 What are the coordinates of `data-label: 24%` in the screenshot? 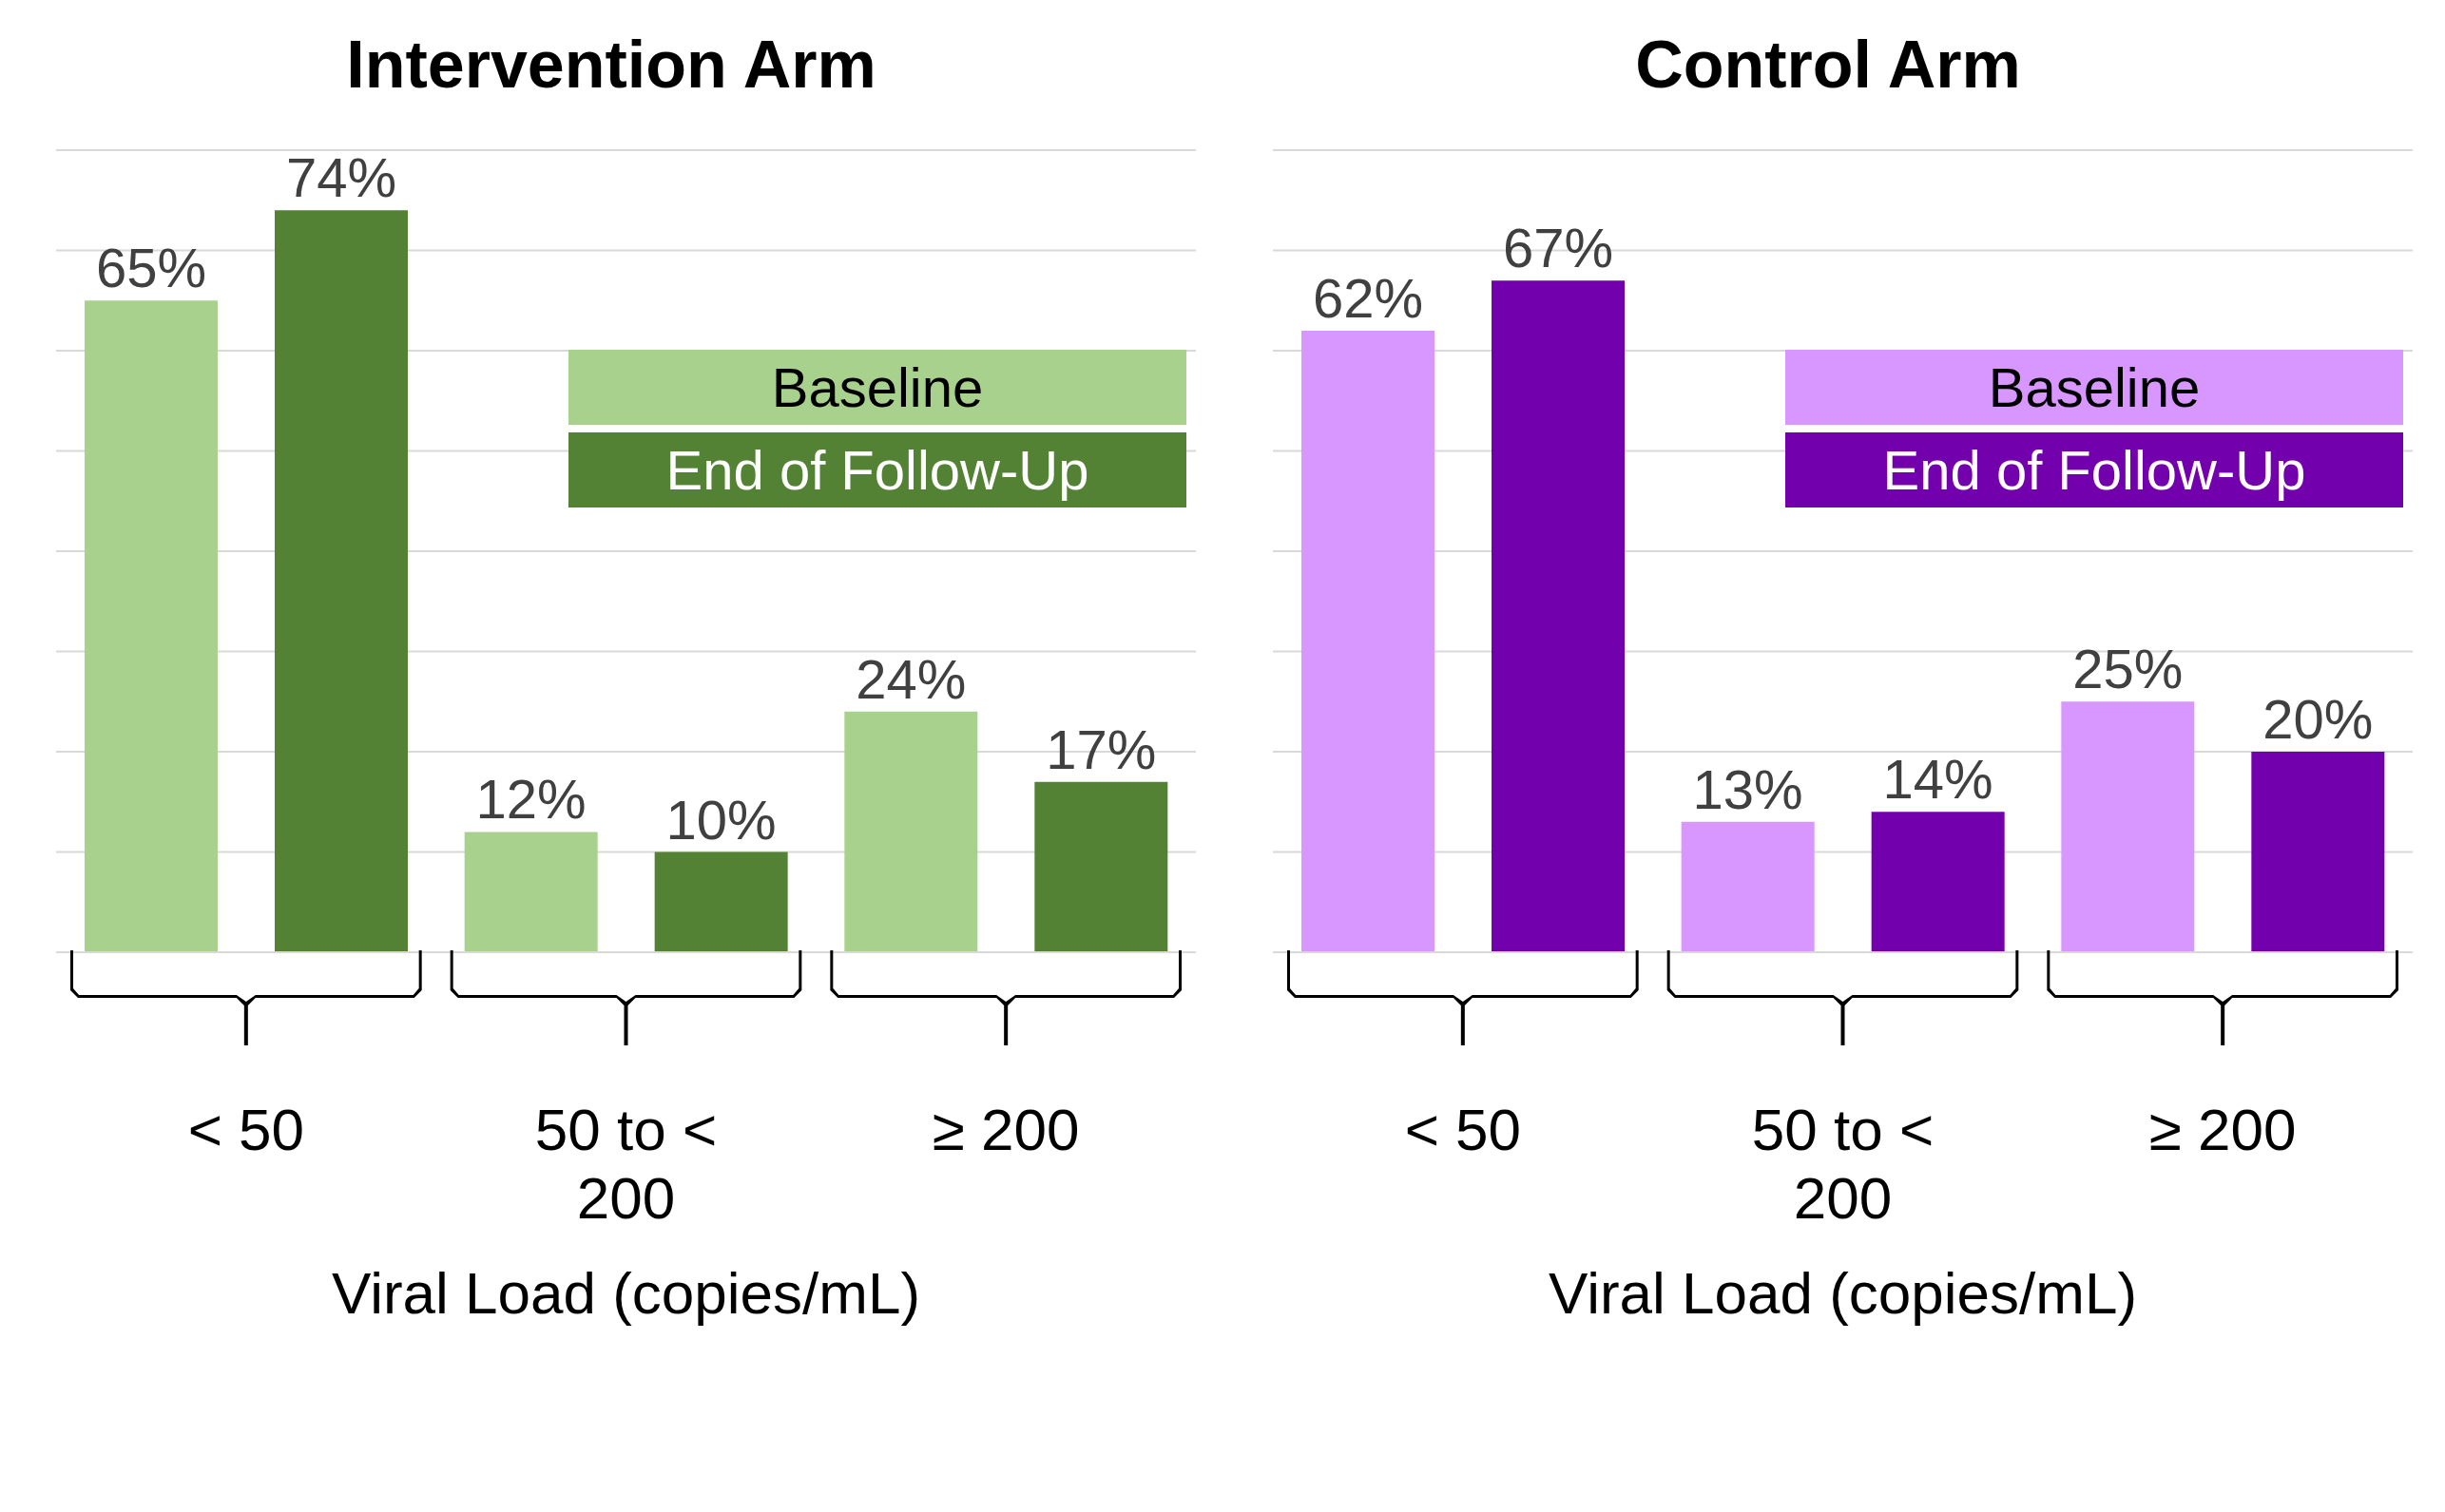 It's located at (912, 678).